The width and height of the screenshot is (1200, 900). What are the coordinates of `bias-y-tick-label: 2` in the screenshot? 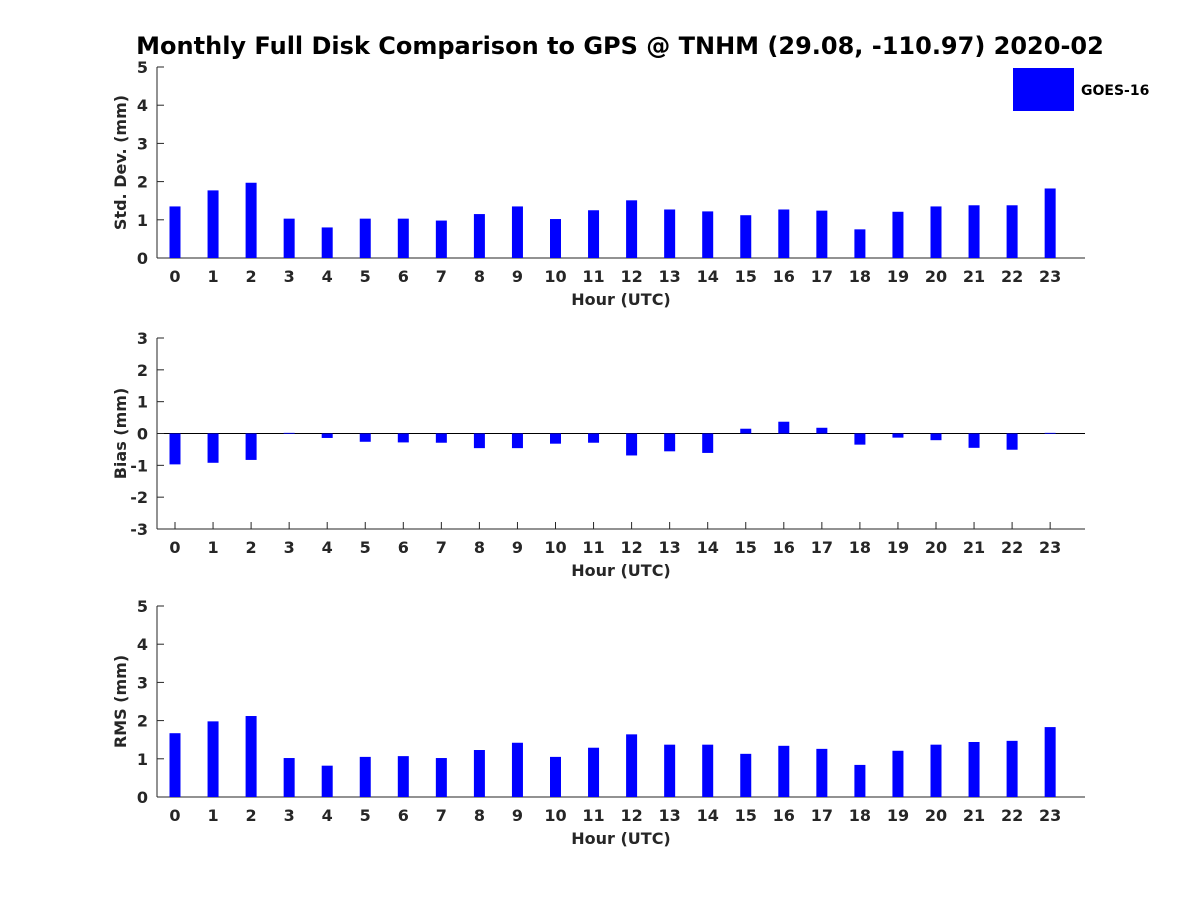 It's located at (142, 370).